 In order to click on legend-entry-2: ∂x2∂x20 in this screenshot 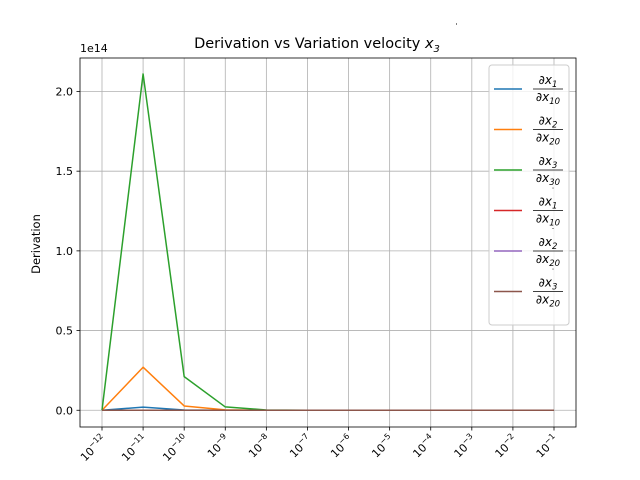, I will do `click(528, 131)`.